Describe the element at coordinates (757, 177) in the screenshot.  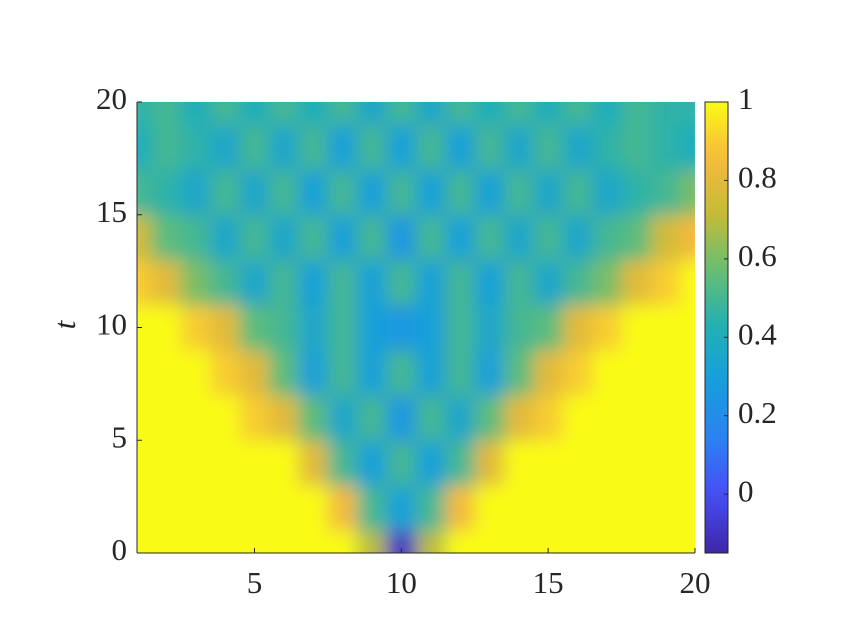
I see `colorbar-tick-label: 0.8` at that location.